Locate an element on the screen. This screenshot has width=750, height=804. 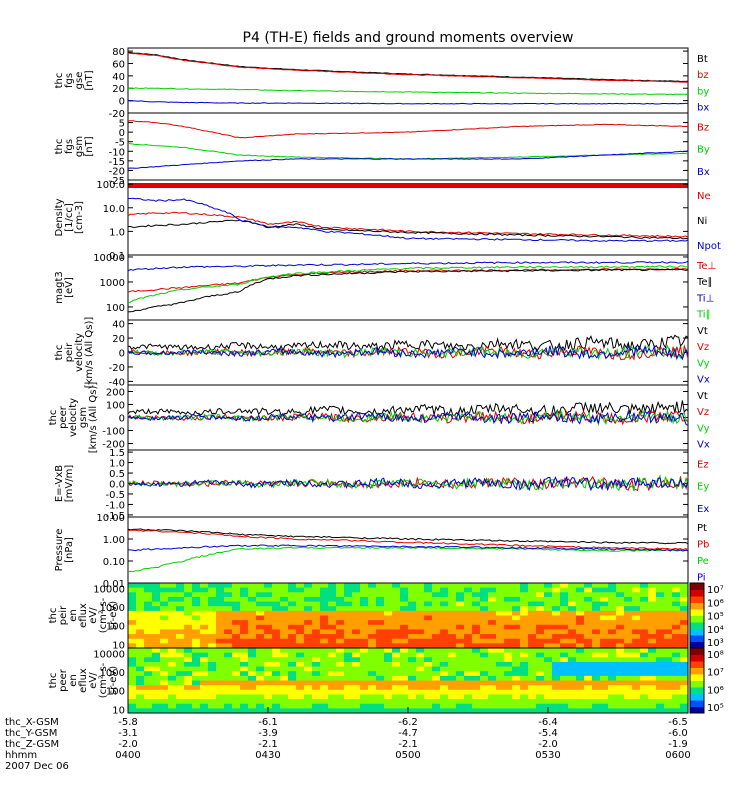
ytick-label: 40 is located at coordinates (118, 77).